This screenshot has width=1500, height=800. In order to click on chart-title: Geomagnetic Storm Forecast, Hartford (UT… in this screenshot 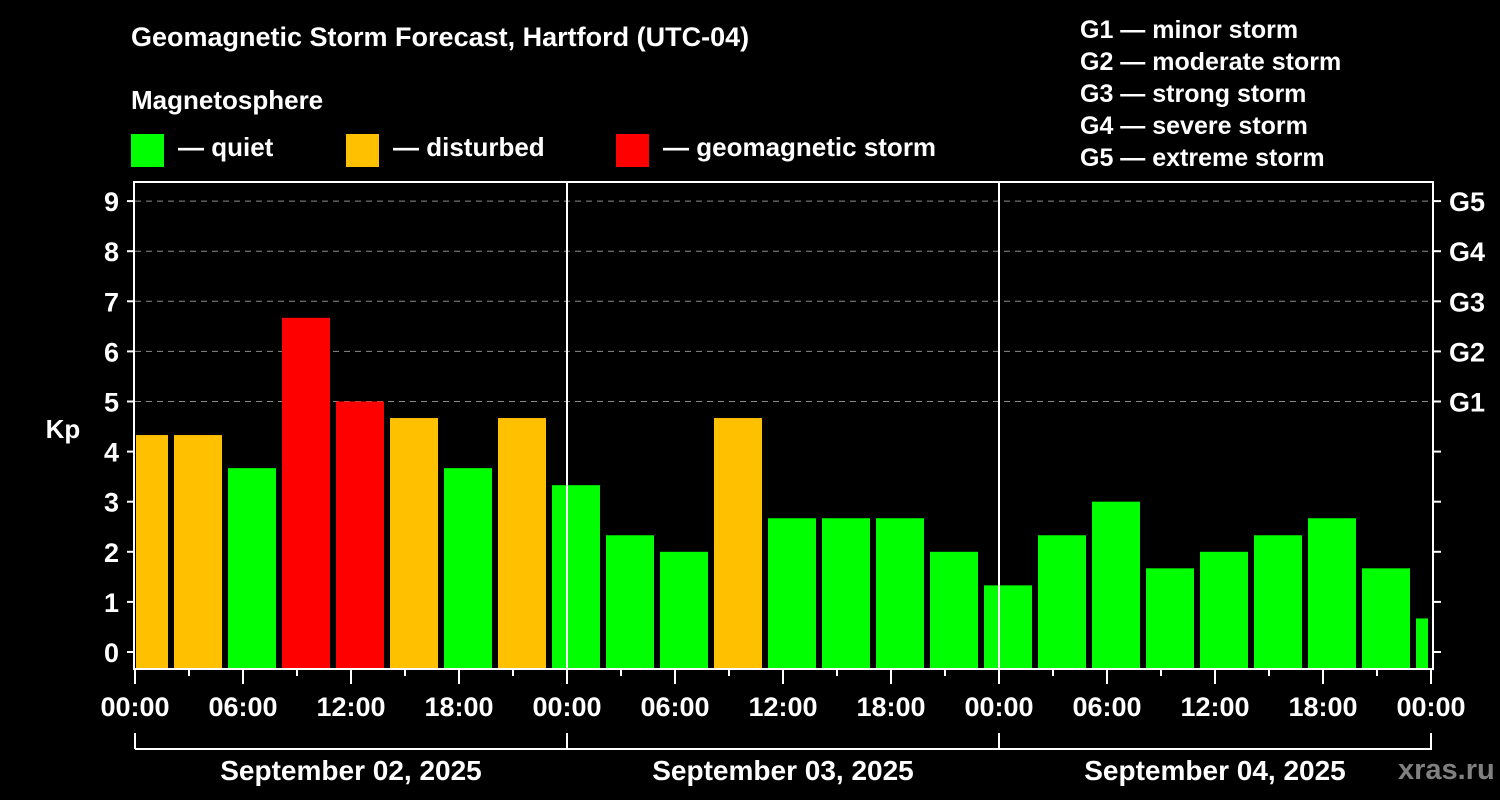, I will do `click(440, 37)`.